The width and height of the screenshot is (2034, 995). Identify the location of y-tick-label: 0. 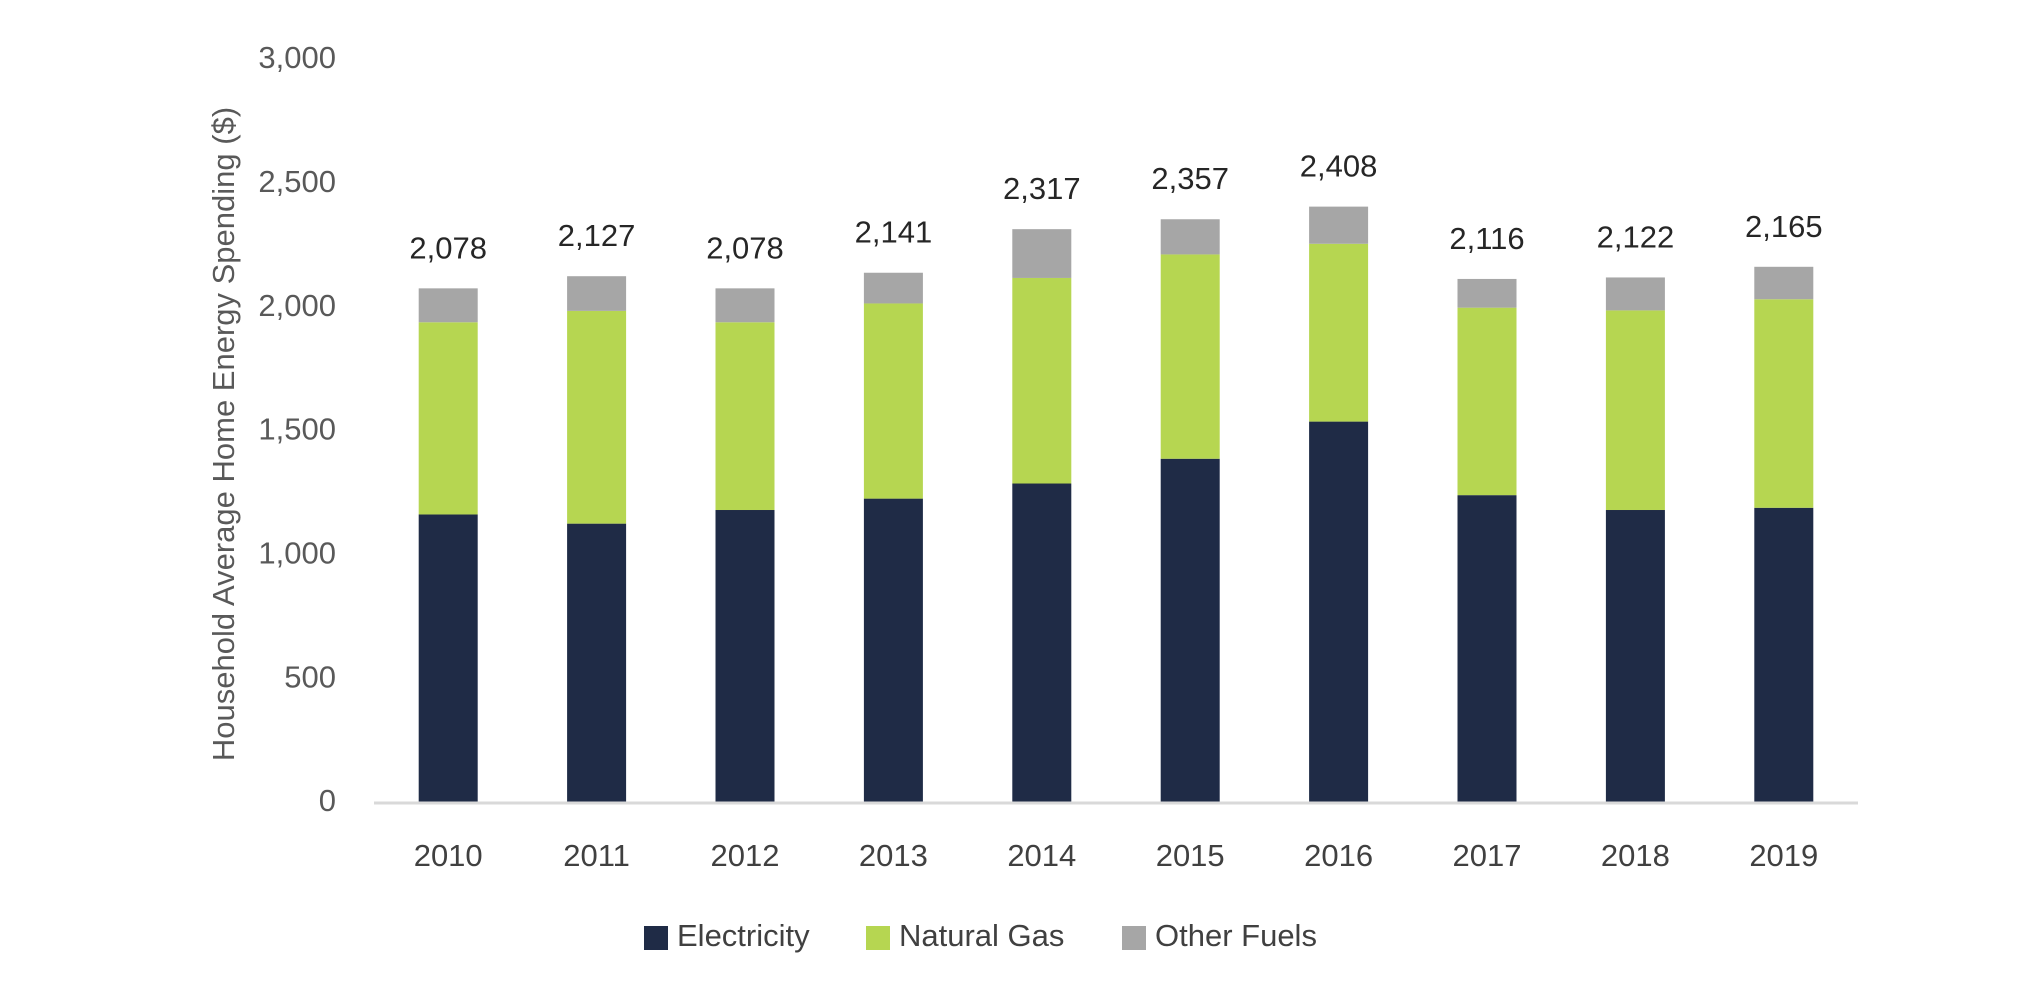
(327, 800).